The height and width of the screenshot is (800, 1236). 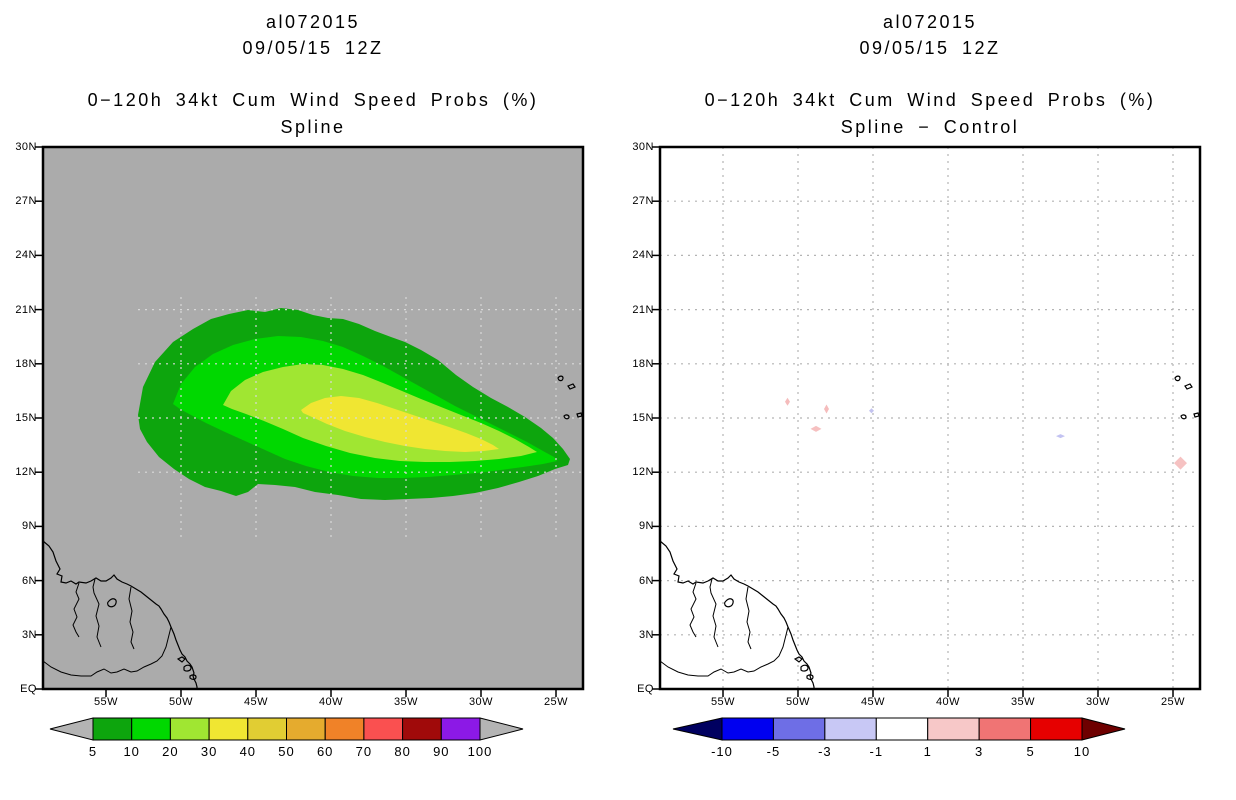 What do you see at coordinates (643, 418) in the screenshot?
I see `lat-label-15n: 15N` at bounding box center [643, 418].